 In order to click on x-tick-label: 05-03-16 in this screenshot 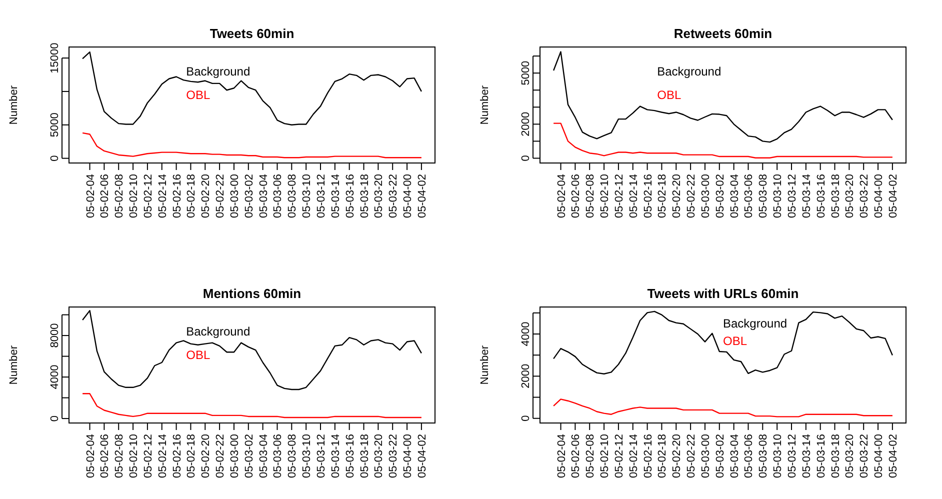, I will do `click(821, 456)`.